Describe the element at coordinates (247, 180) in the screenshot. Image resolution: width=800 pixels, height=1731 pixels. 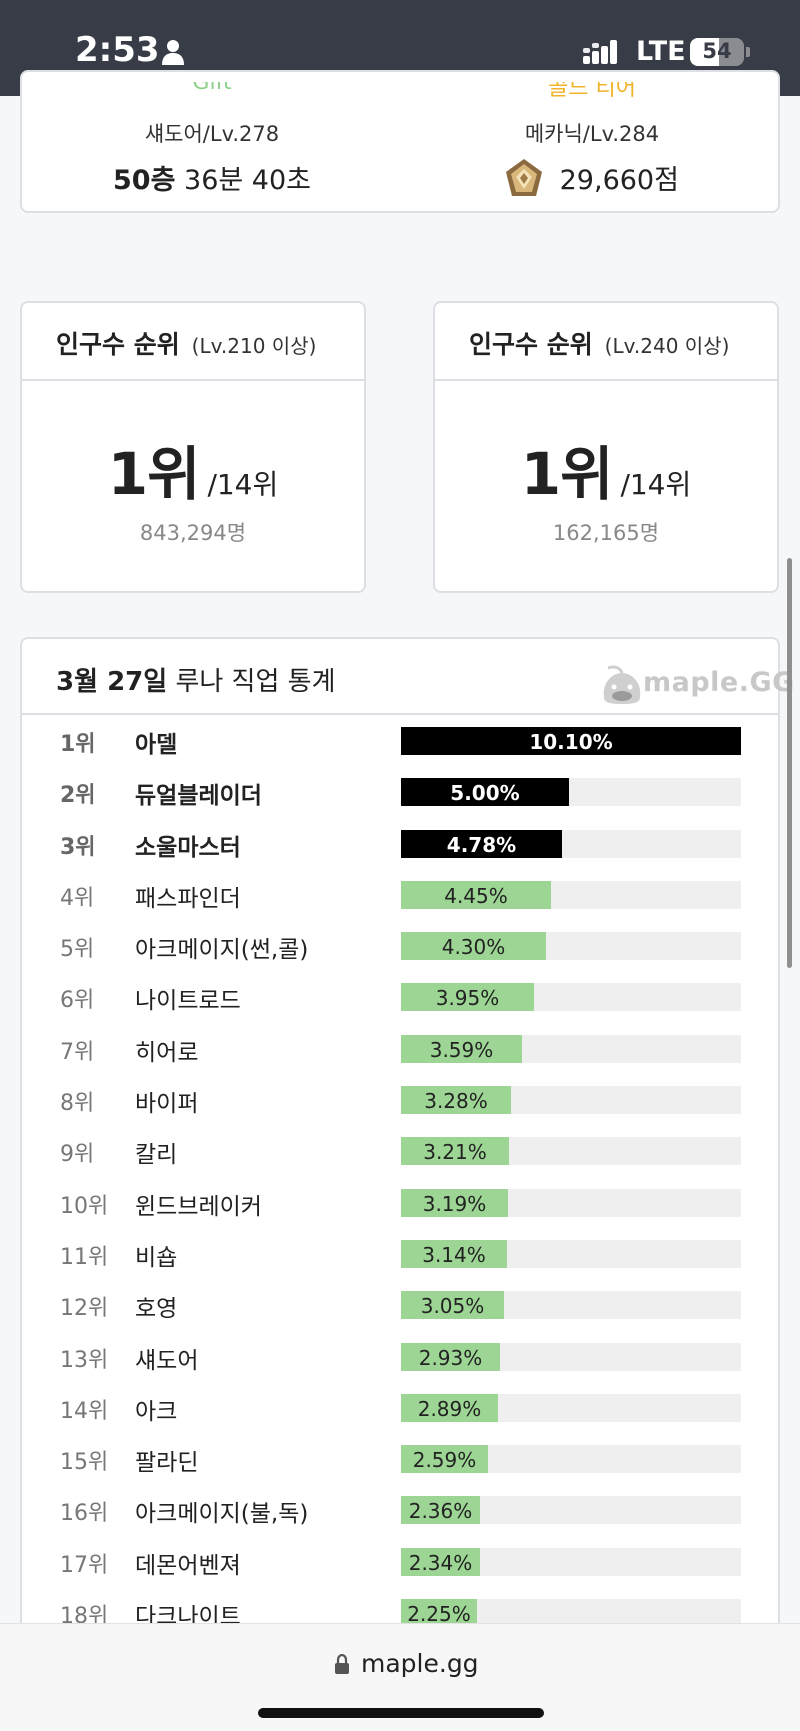
I see `dojang-time: 36분 40초` at that location.